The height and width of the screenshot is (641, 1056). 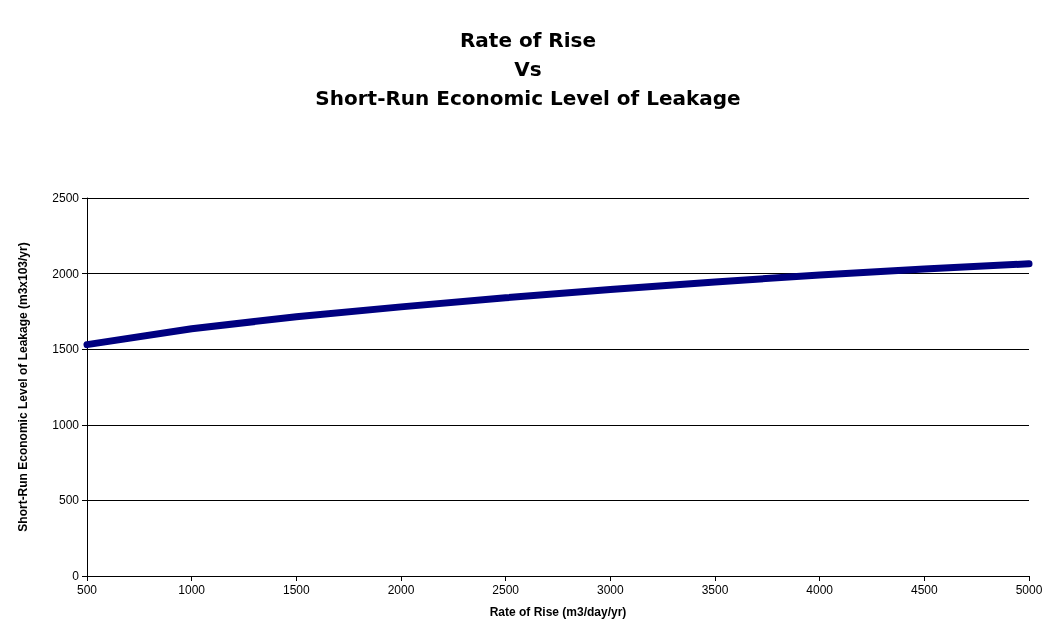 What do you see at coordinates (69, 500) in the screenshot?
I see `y-tick-label: 500` at bounding box center [69, 500].